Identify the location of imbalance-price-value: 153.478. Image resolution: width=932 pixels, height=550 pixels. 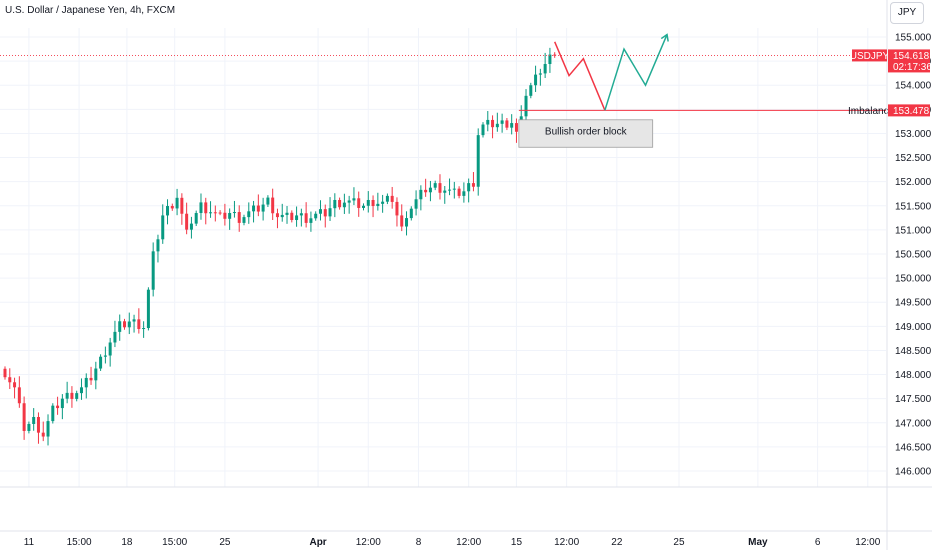
(911, 111).